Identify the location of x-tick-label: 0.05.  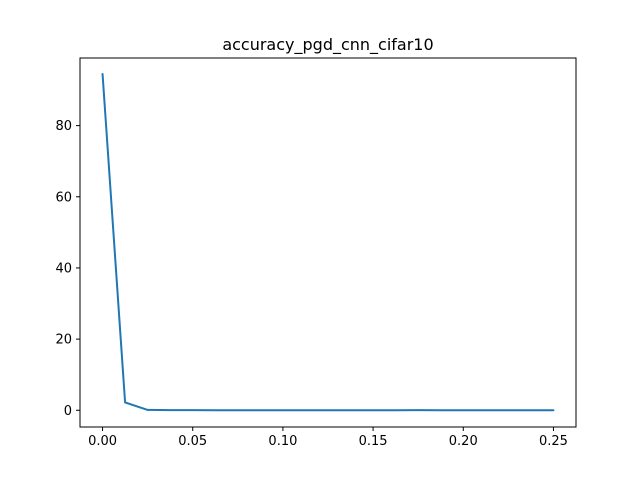
(192, 441).